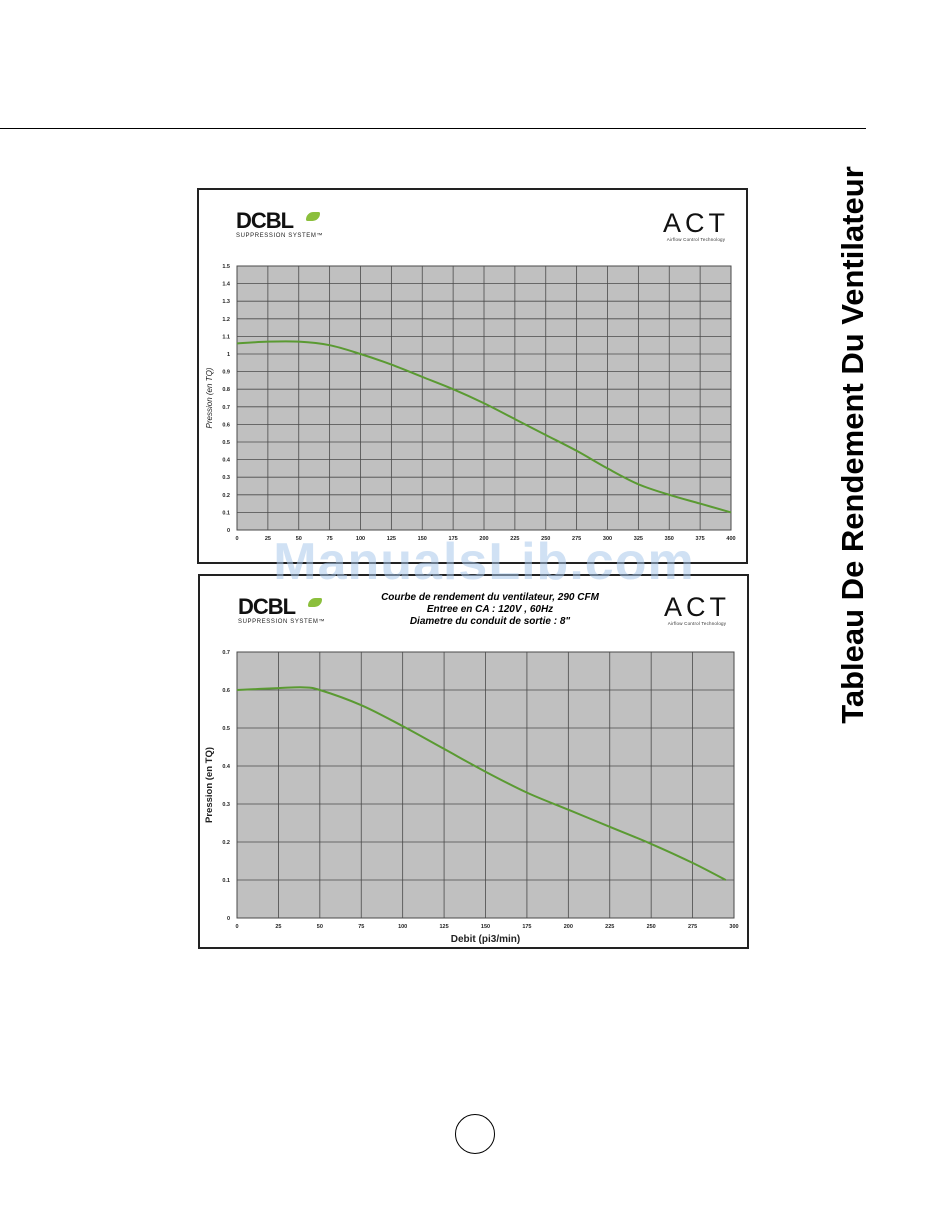  Describe the element at coordinates (730, 539) in the screenshot. I see `x-tick-label: 400` at that location.